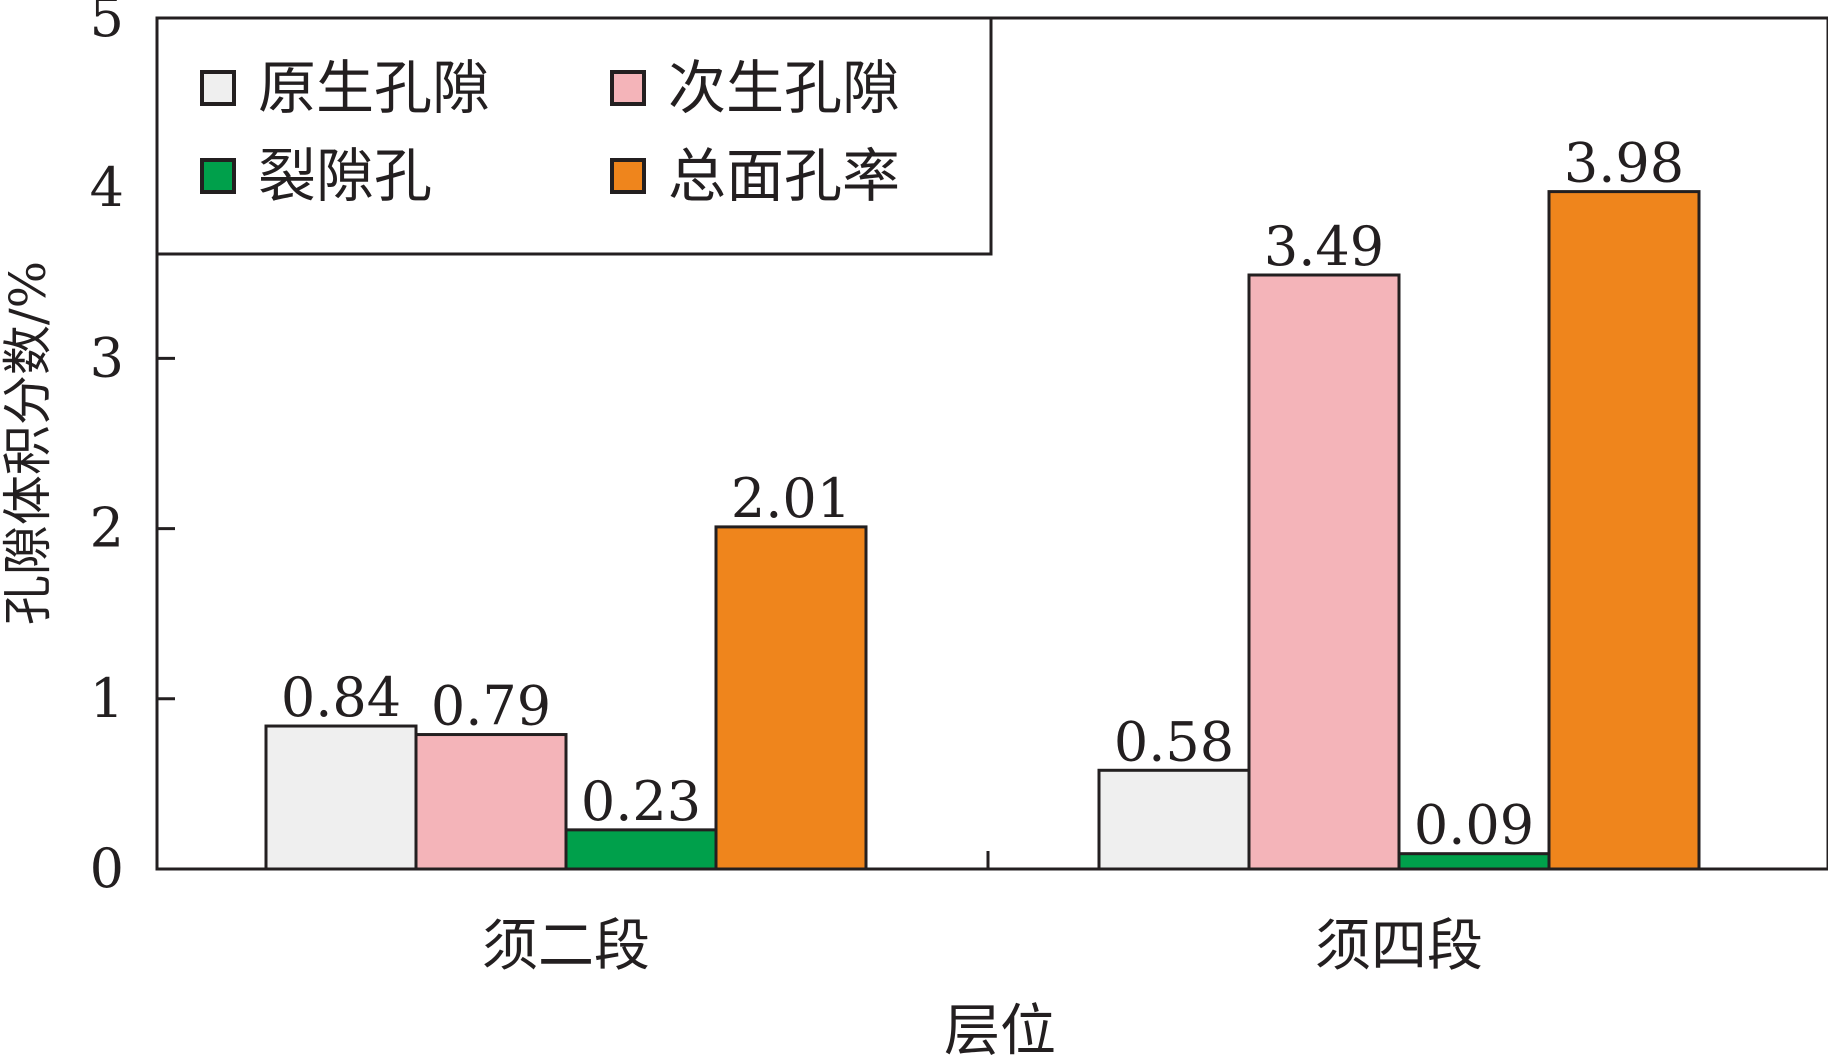 The image size is (1828, 1062). What do you see at coordinates (107, 698) in the screenshot?
I see `y-tick-label: 1` at bounding box center [107, 698].